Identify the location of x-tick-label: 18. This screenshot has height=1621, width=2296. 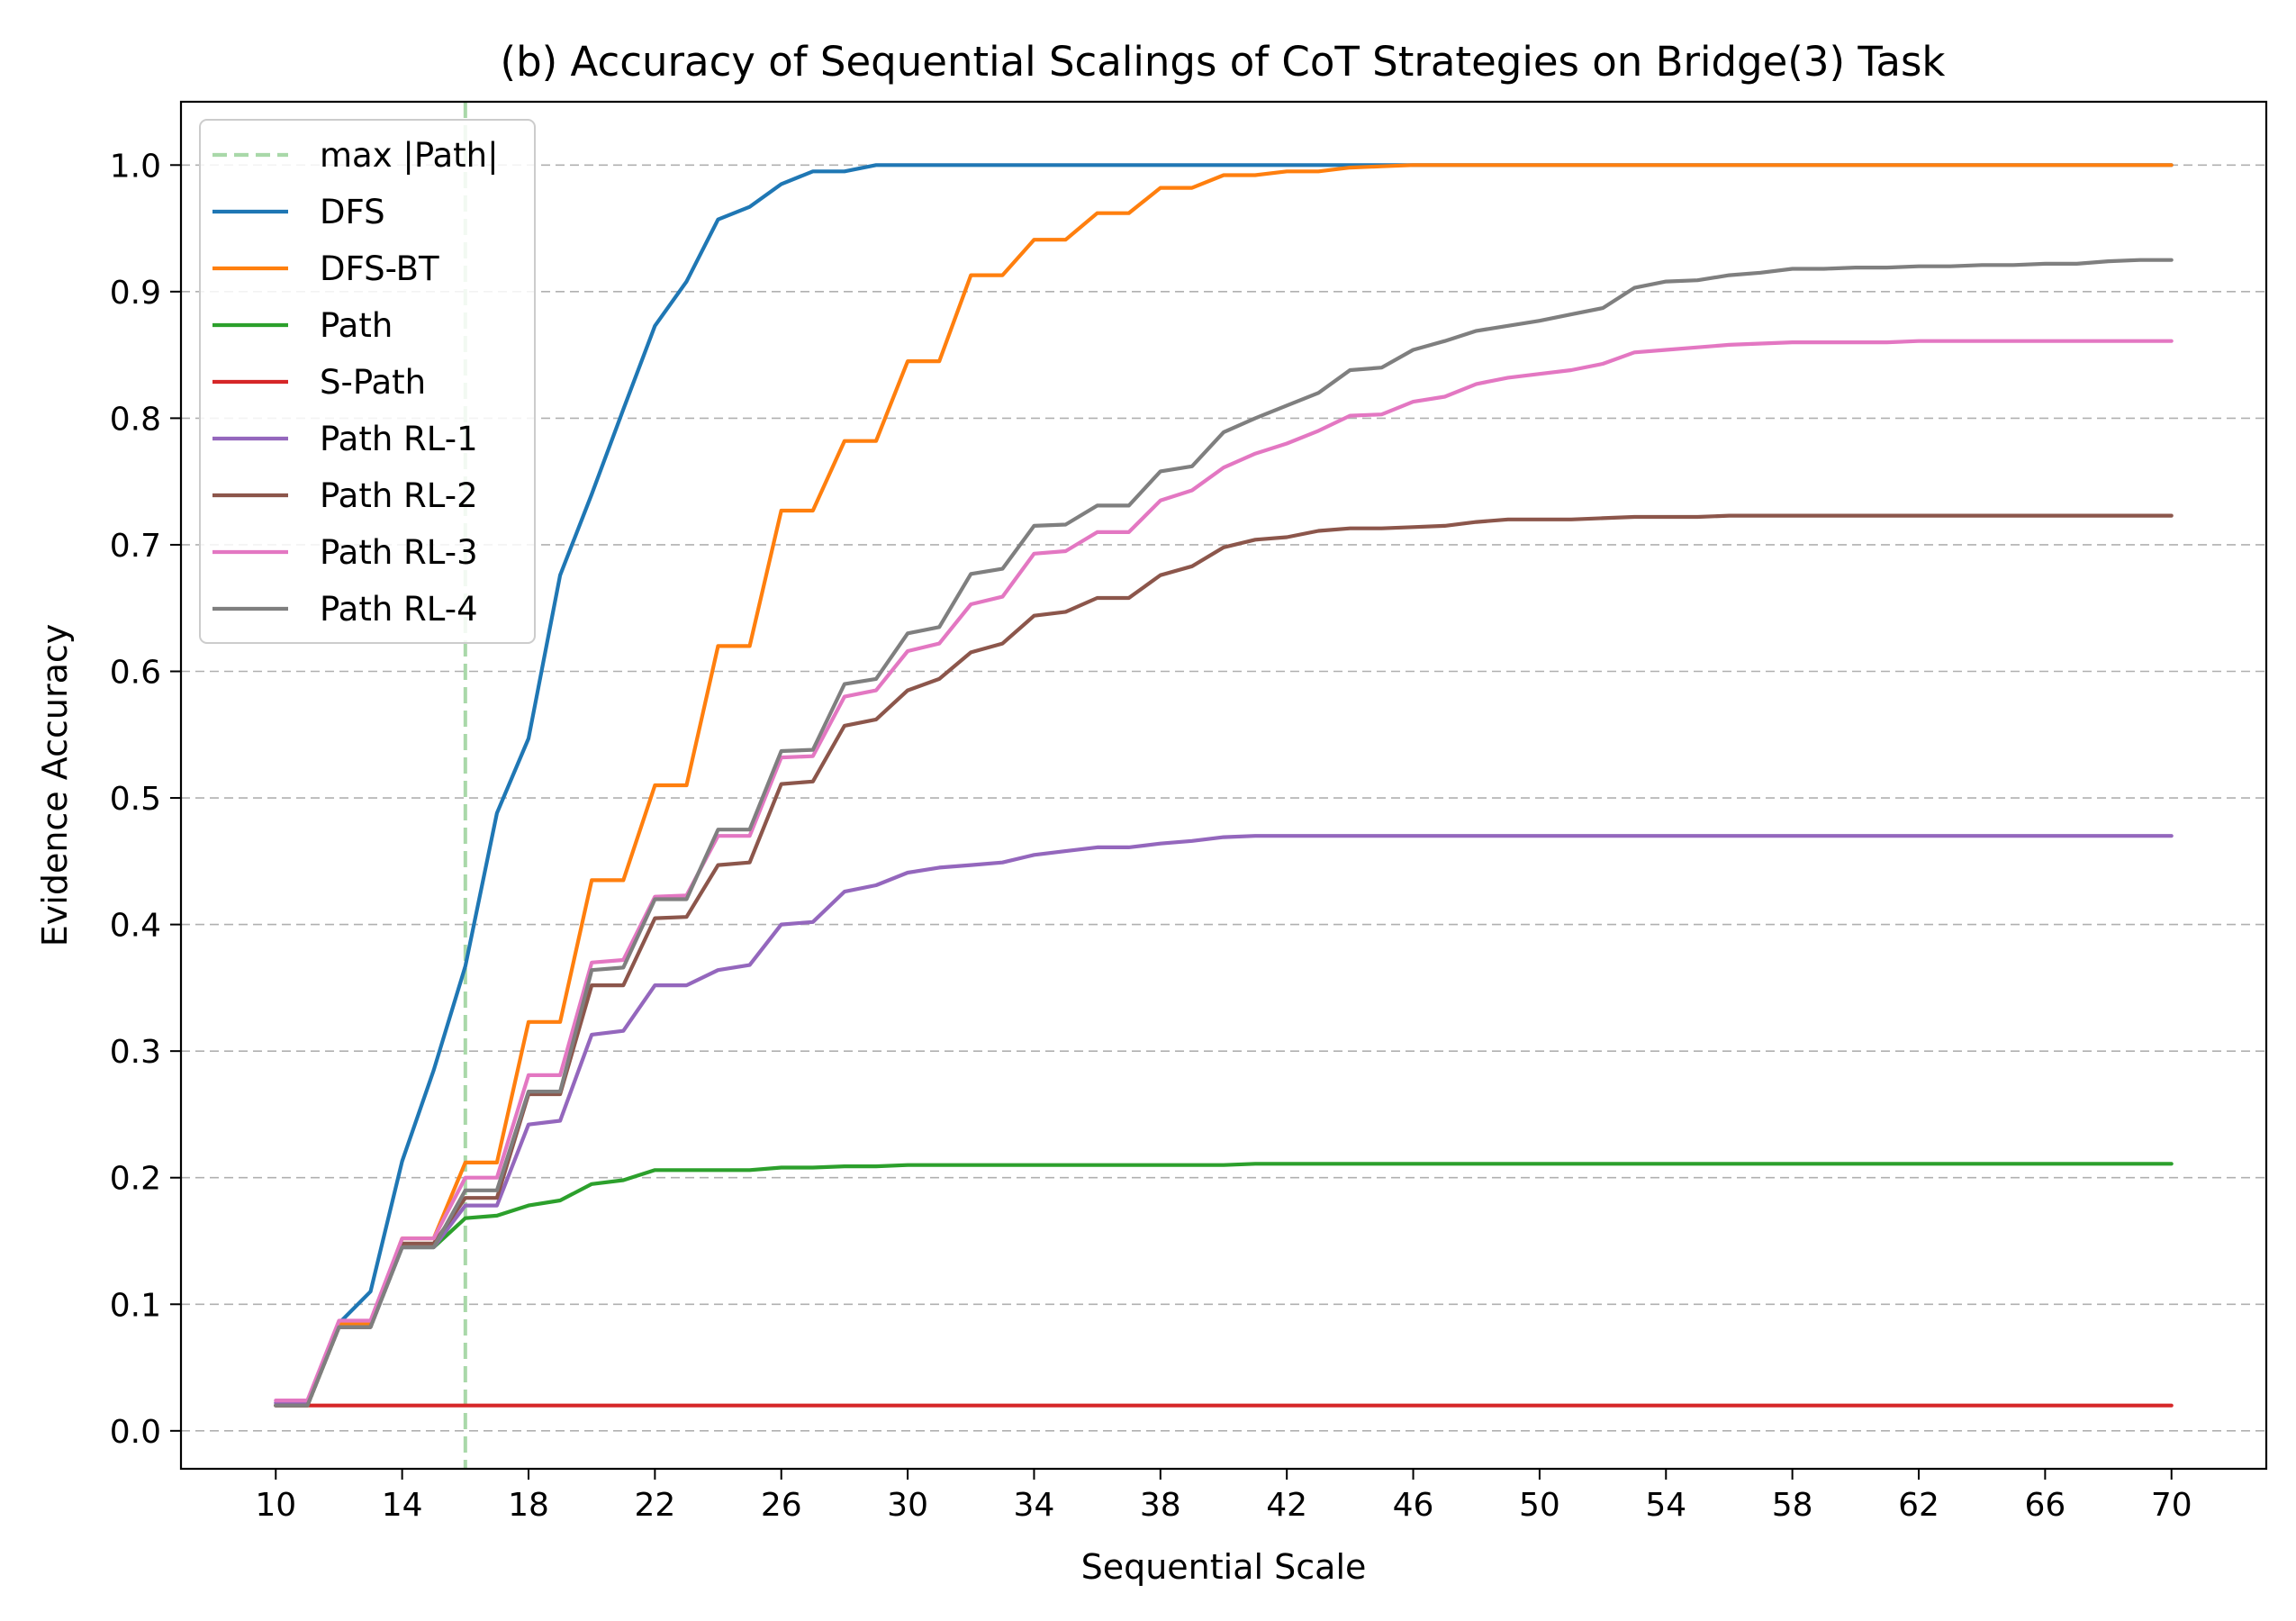
(528, 1505).